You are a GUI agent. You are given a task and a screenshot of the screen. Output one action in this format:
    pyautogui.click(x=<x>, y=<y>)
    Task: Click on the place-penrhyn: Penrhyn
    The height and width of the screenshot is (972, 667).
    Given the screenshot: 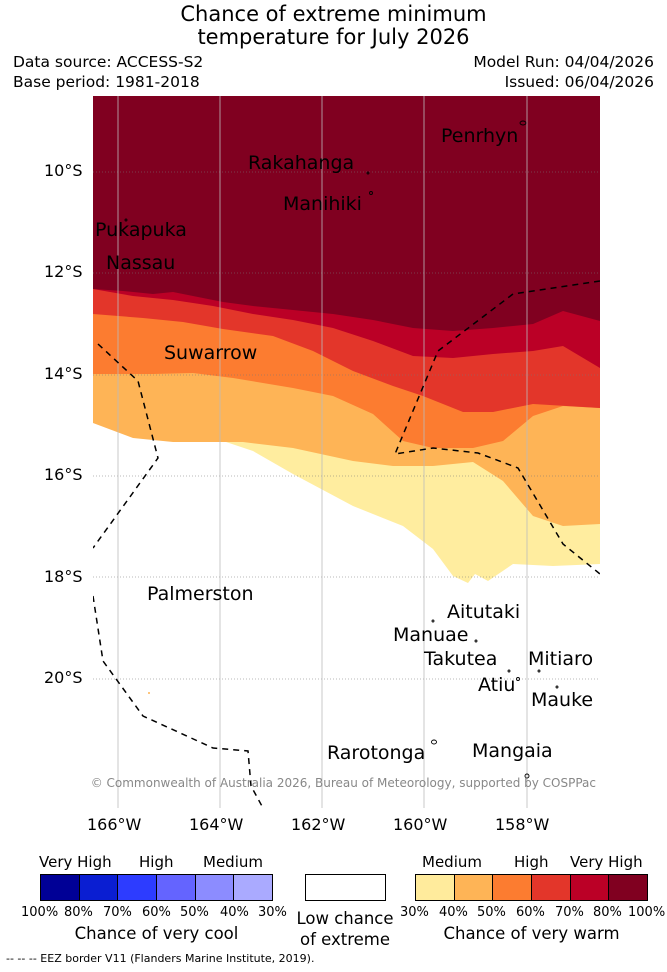 What is the action you would take?
    pyautogui.click(x=480, y=136)
    